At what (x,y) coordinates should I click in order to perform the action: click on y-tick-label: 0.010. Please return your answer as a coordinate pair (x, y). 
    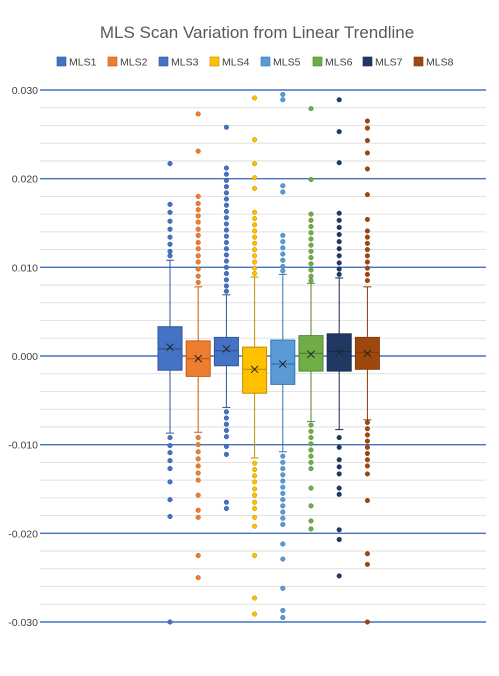
    Looking at the image, I should click on (25, 268).